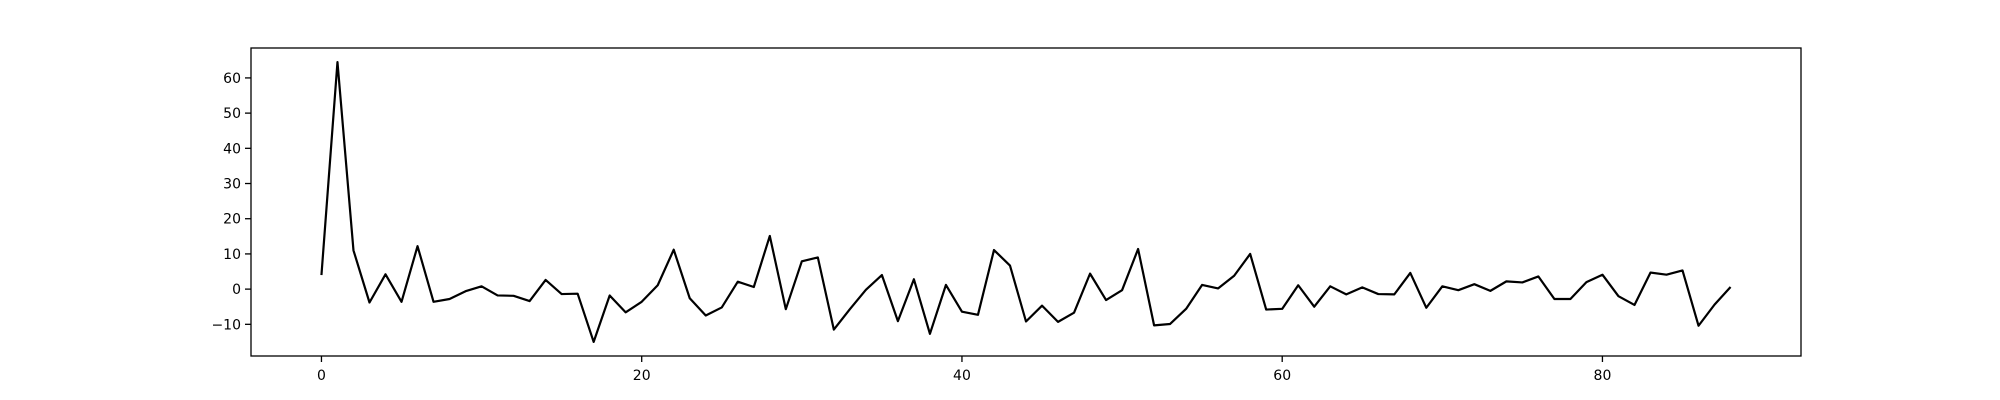 The height and width of the screenshot is (400, 2000). I want to click on y-tick-label: 0, so click(236, 290).